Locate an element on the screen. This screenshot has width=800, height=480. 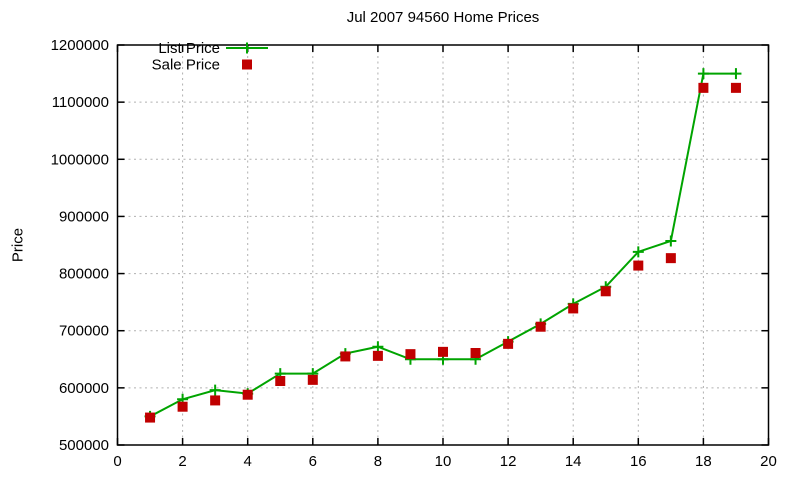
x-tick-labels: 0 2 4 6 8 10 12 14 16 18 20 is located at coordinates (445, 461).